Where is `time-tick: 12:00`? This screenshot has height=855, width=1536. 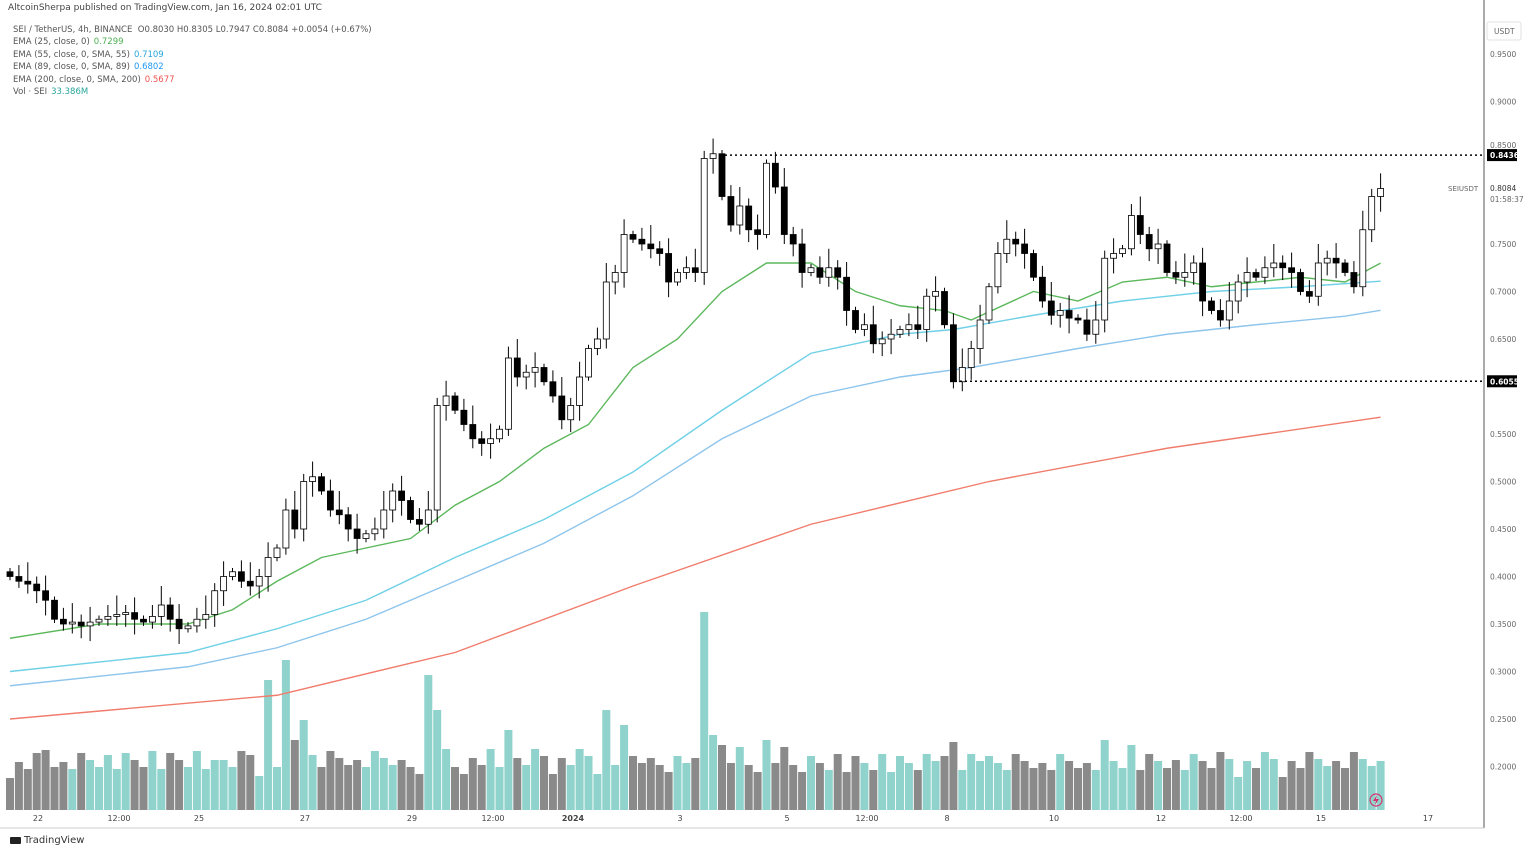 time-tick: 12:00 is located at coordinates (492, 818).